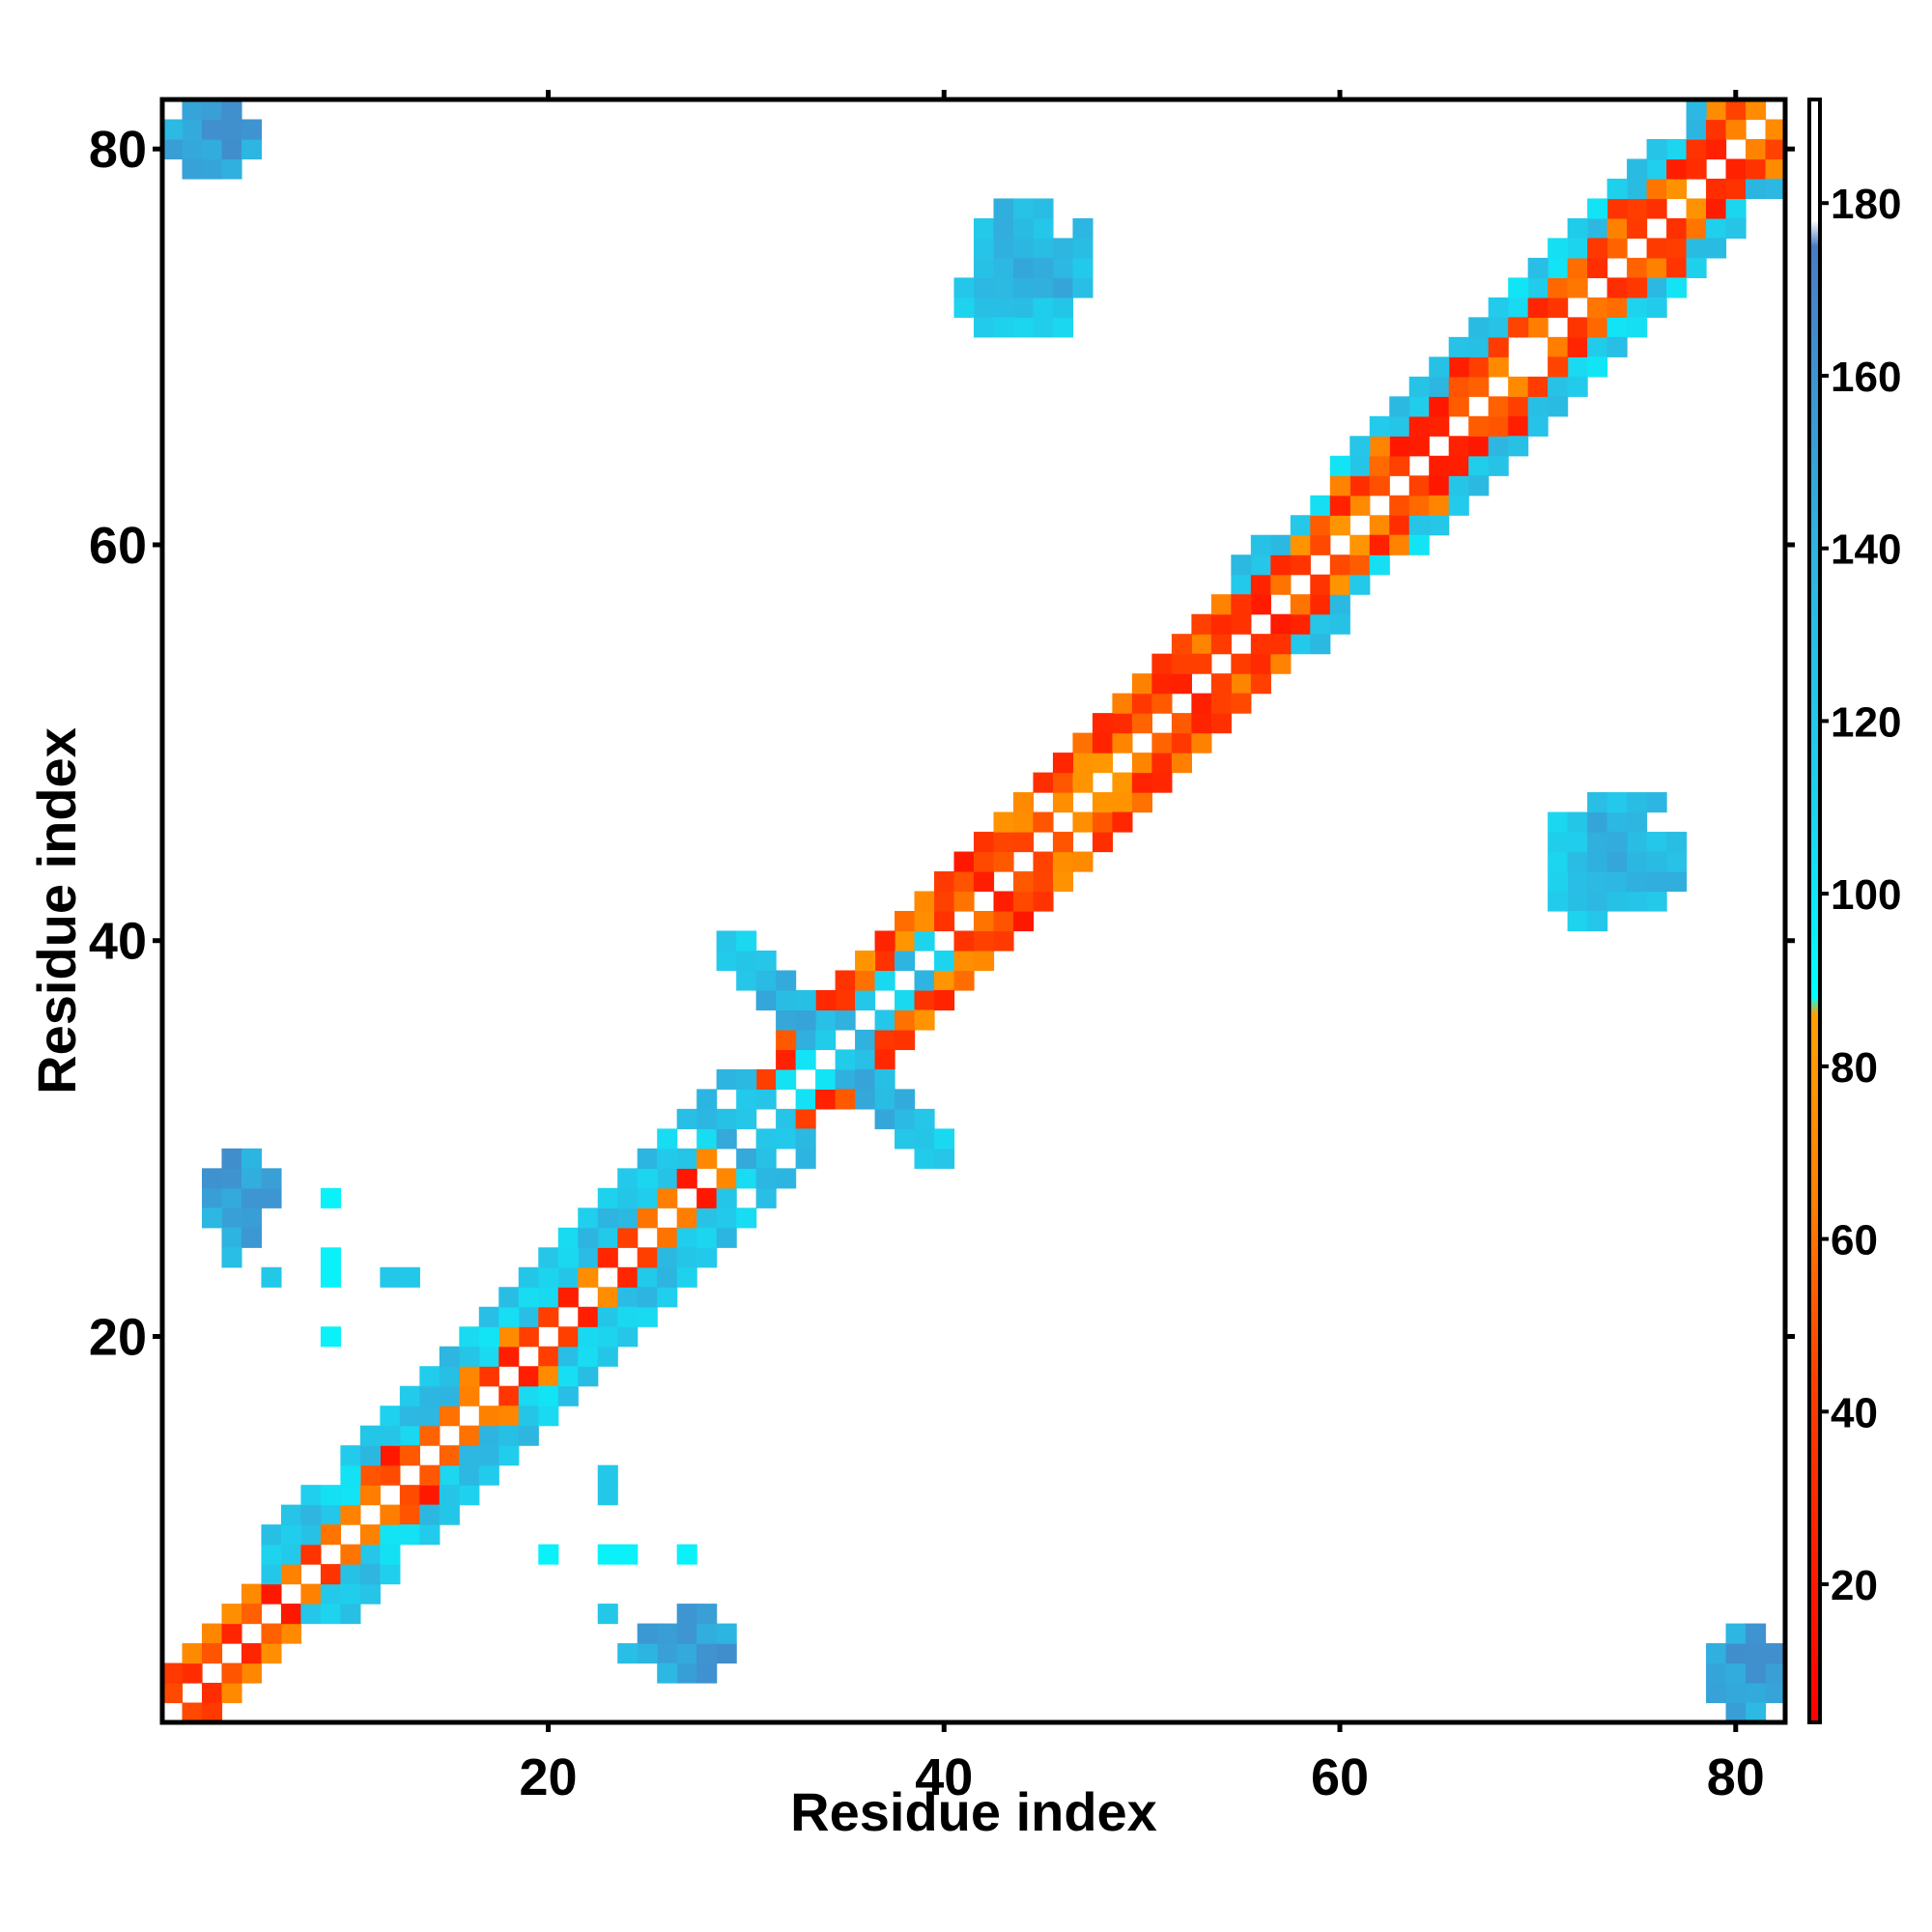 Image resolution: width=1932 pixels, height=1932 pixels. I want to click on x-axis-title: Residue index, so click(973, 1811).